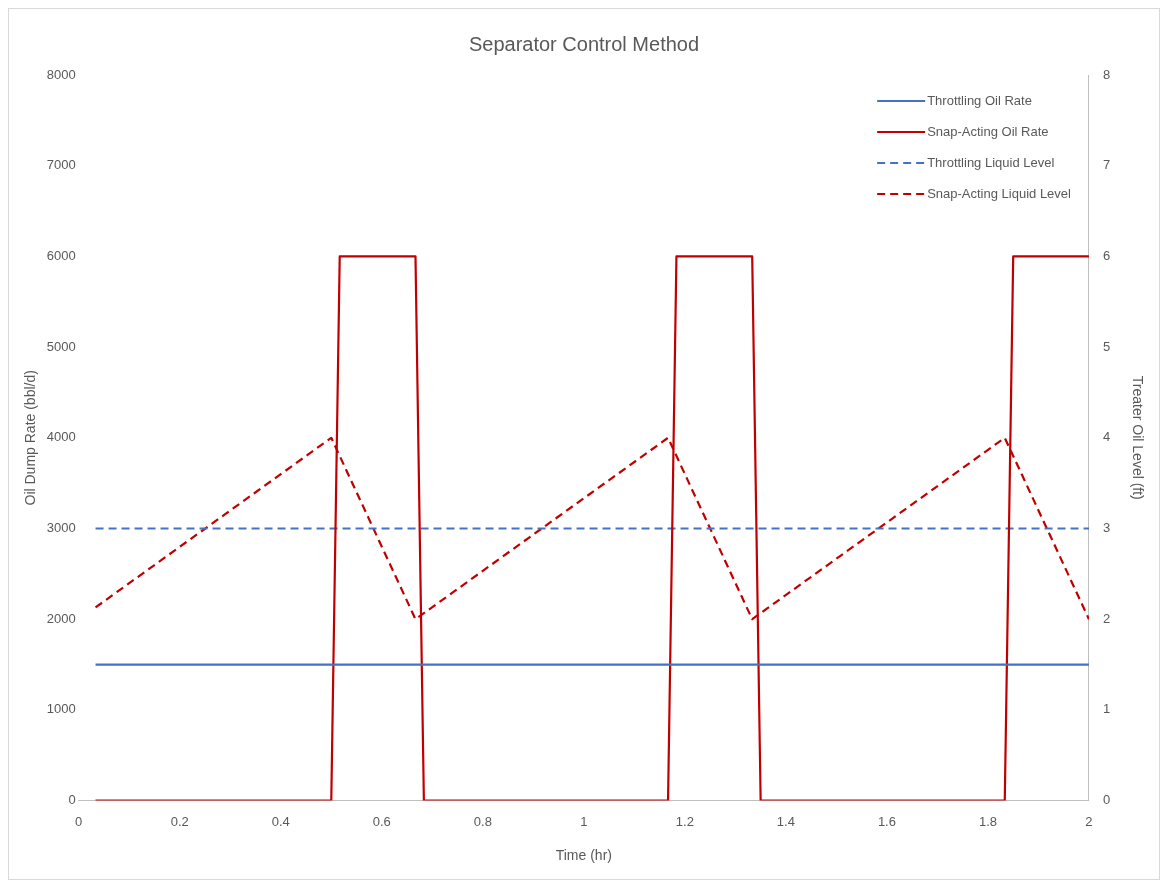 The height and width of the screenshot is (888, 1172). Describe the element at coordinates (987, 821) in the screenshot. I see `x-tick-label: 1.8` at that location.